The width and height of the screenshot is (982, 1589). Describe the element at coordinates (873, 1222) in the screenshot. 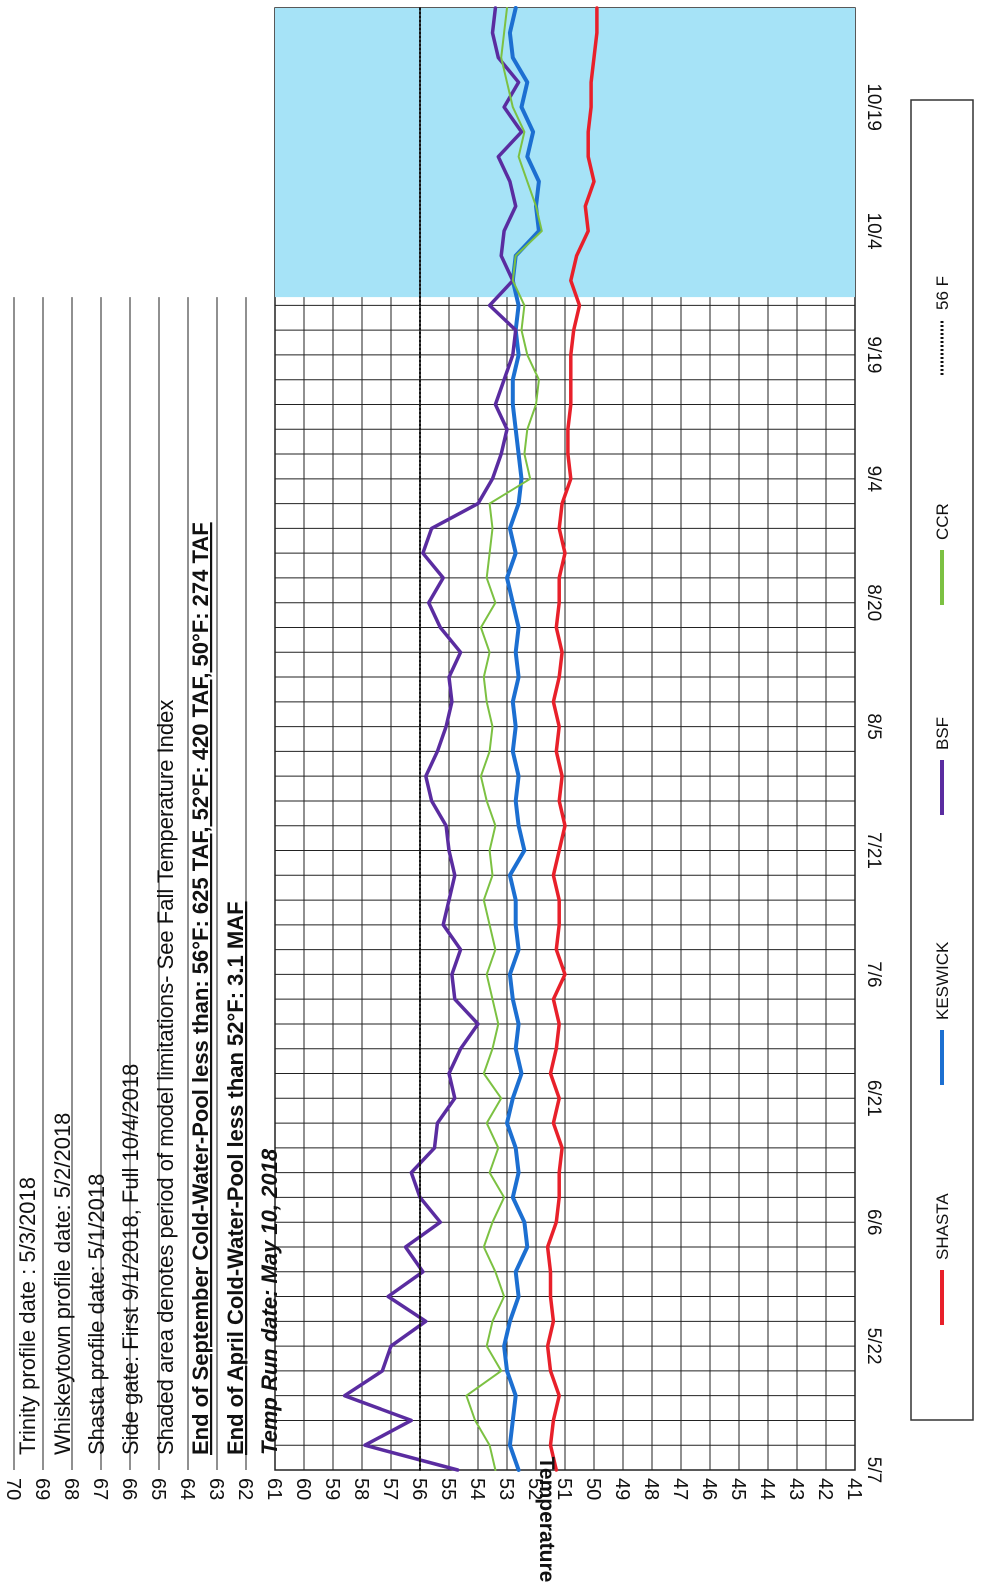

I see `x-tick-label: 6/6` at that location.